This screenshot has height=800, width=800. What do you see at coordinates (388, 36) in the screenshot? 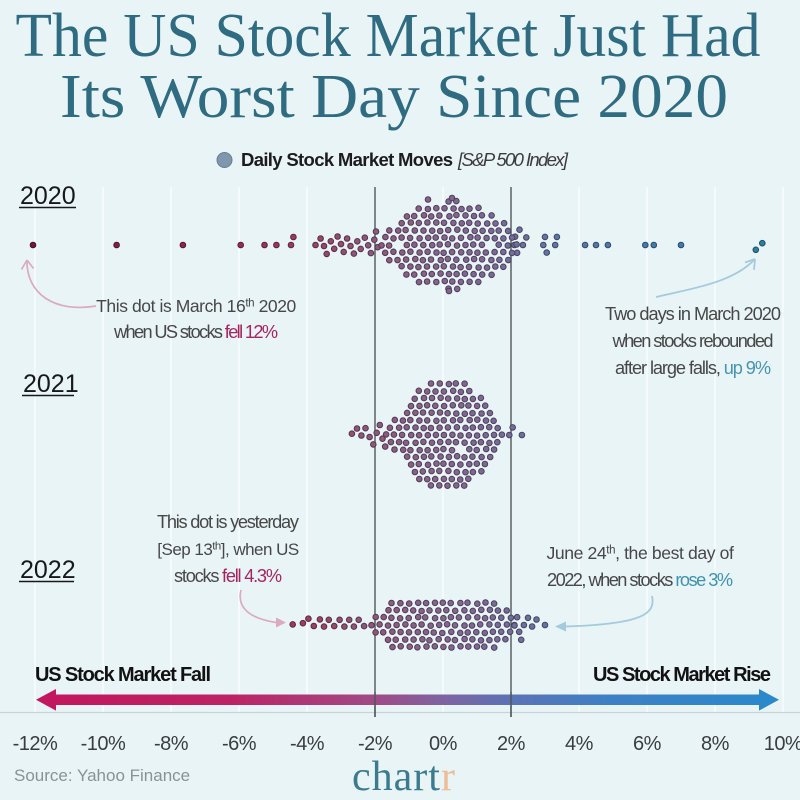
I see `svg-text: The US Stock Market Just Had` at bounding box center [388, 36].